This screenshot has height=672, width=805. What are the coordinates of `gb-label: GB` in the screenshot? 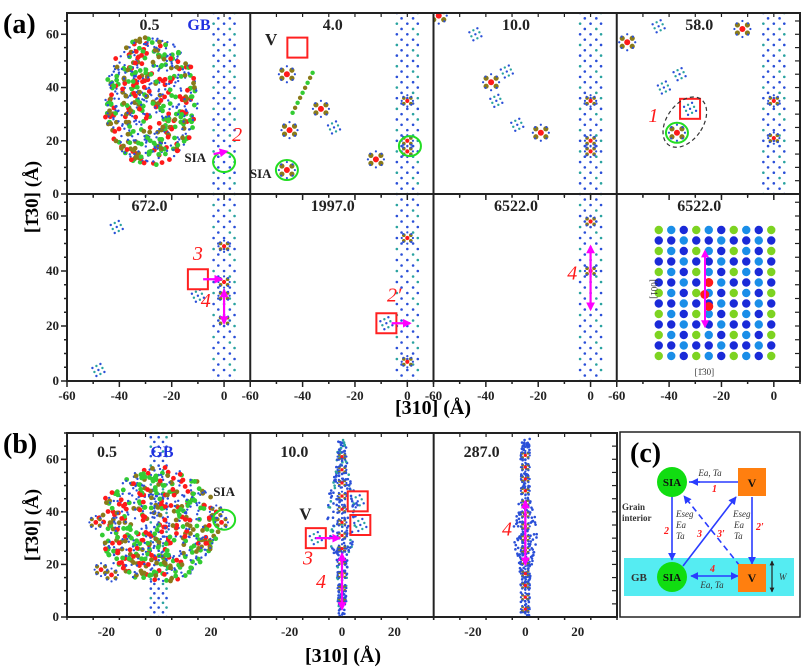 It's located at (198, 25).